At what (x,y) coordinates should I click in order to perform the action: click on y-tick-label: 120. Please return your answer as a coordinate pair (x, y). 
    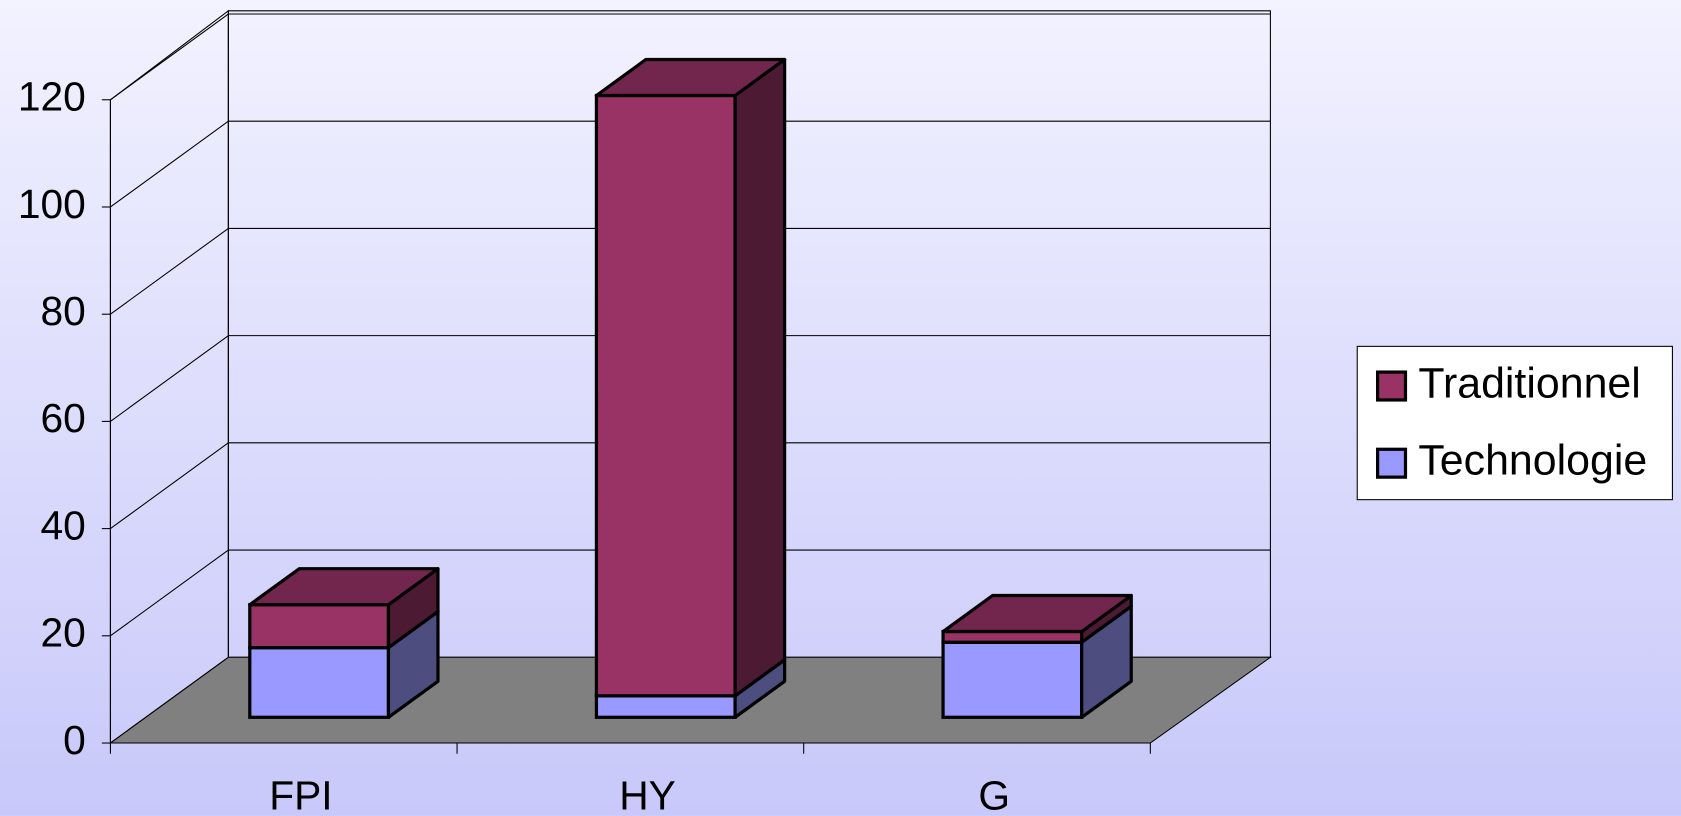
    Looking at the image, I should click on (52, 97).